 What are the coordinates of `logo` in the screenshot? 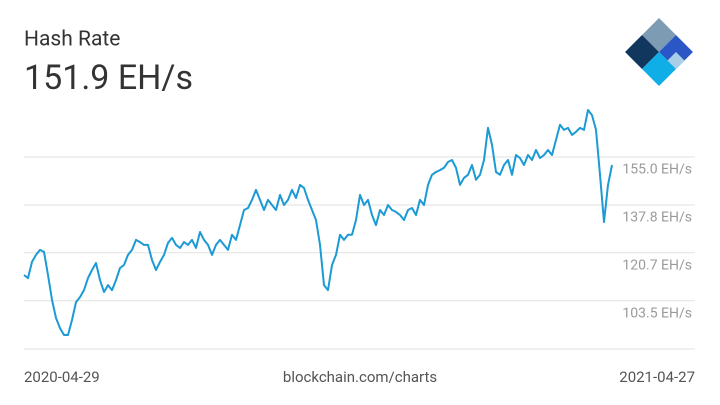 It's located at (659, 52).